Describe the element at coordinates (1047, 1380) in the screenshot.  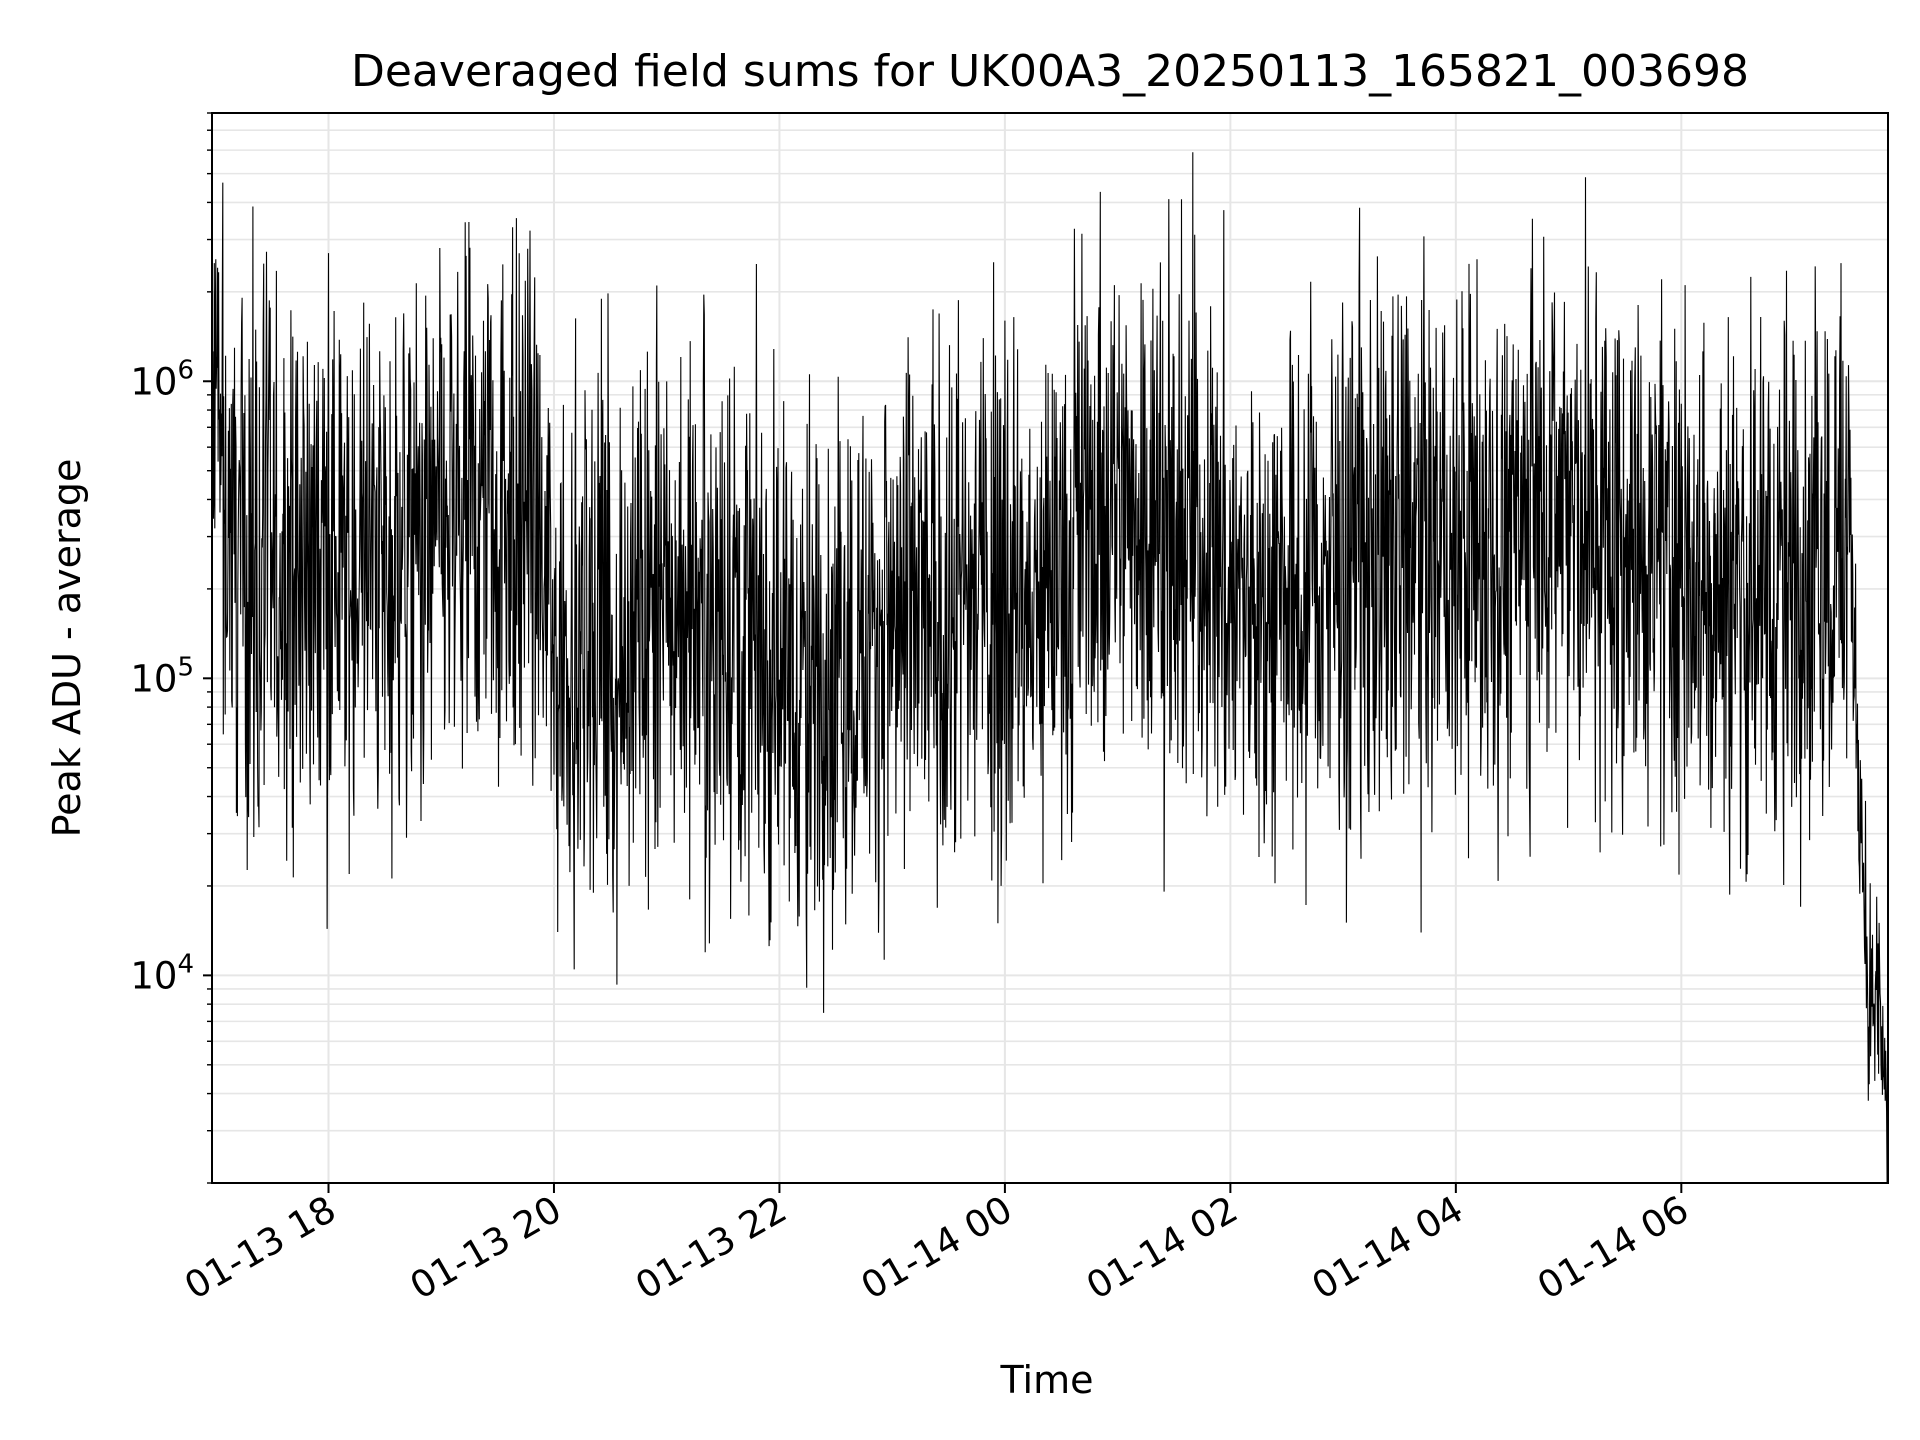
I see `x-axis-label: Time` at that location.